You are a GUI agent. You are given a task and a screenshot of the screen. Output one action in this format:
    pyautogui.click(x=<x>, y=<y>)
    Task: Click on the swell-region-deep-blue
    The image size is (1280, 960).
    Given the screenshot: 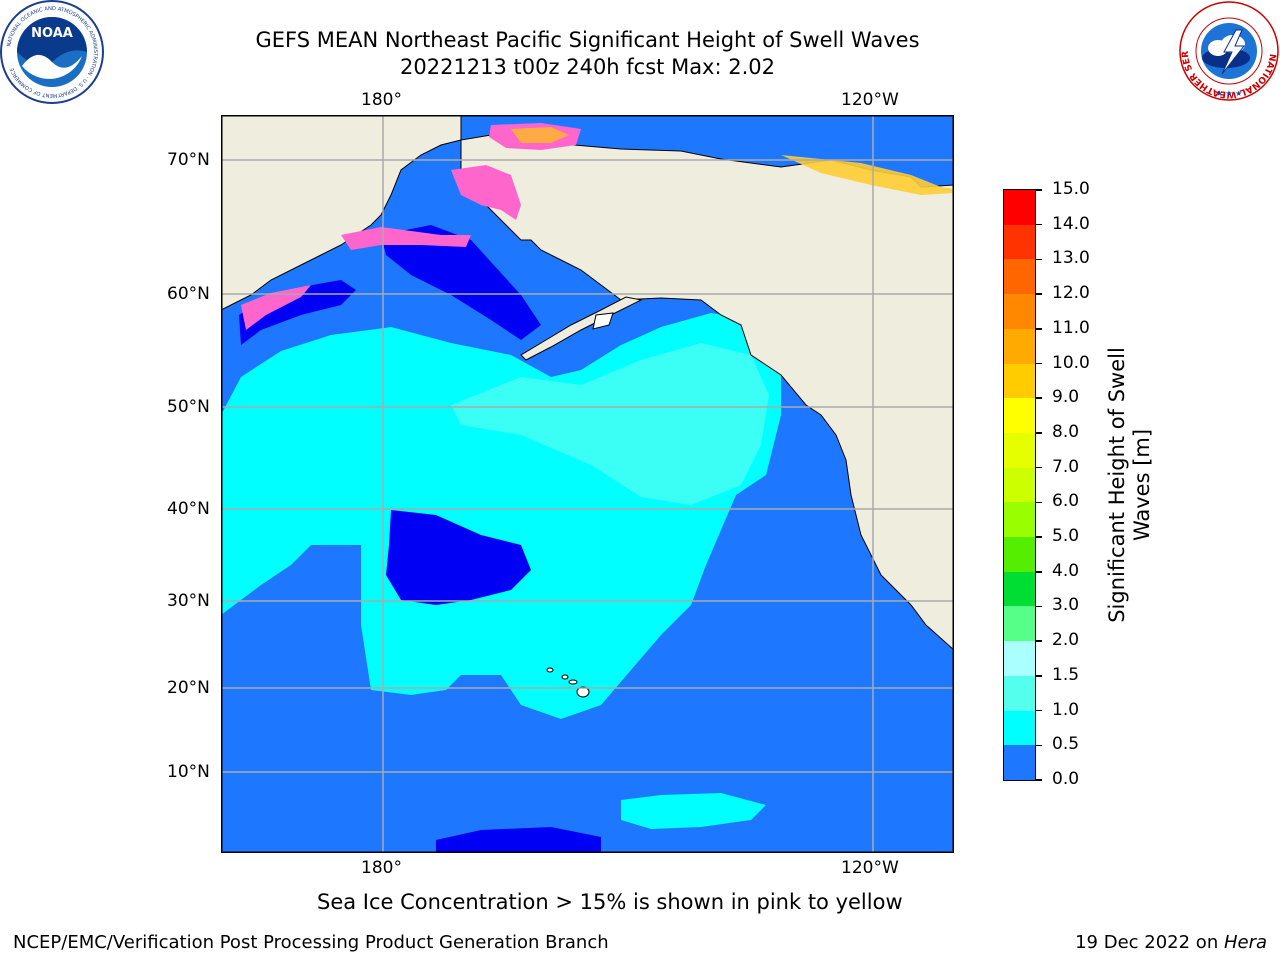 What is the action you would take?
    pyautogui.click(x=458, y=557)
    